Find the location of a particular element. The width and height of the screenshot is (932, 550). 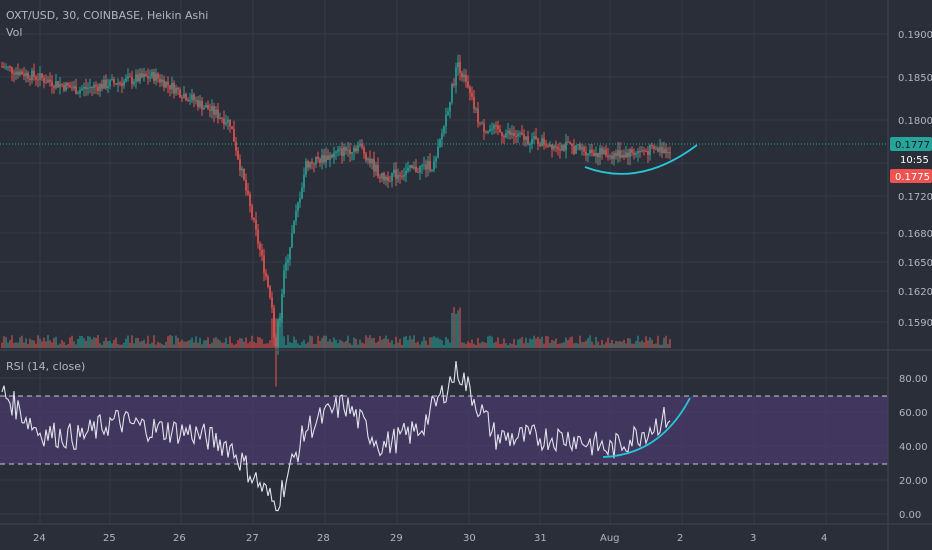

volume-label: Vol is located at coordinates (14, 32).